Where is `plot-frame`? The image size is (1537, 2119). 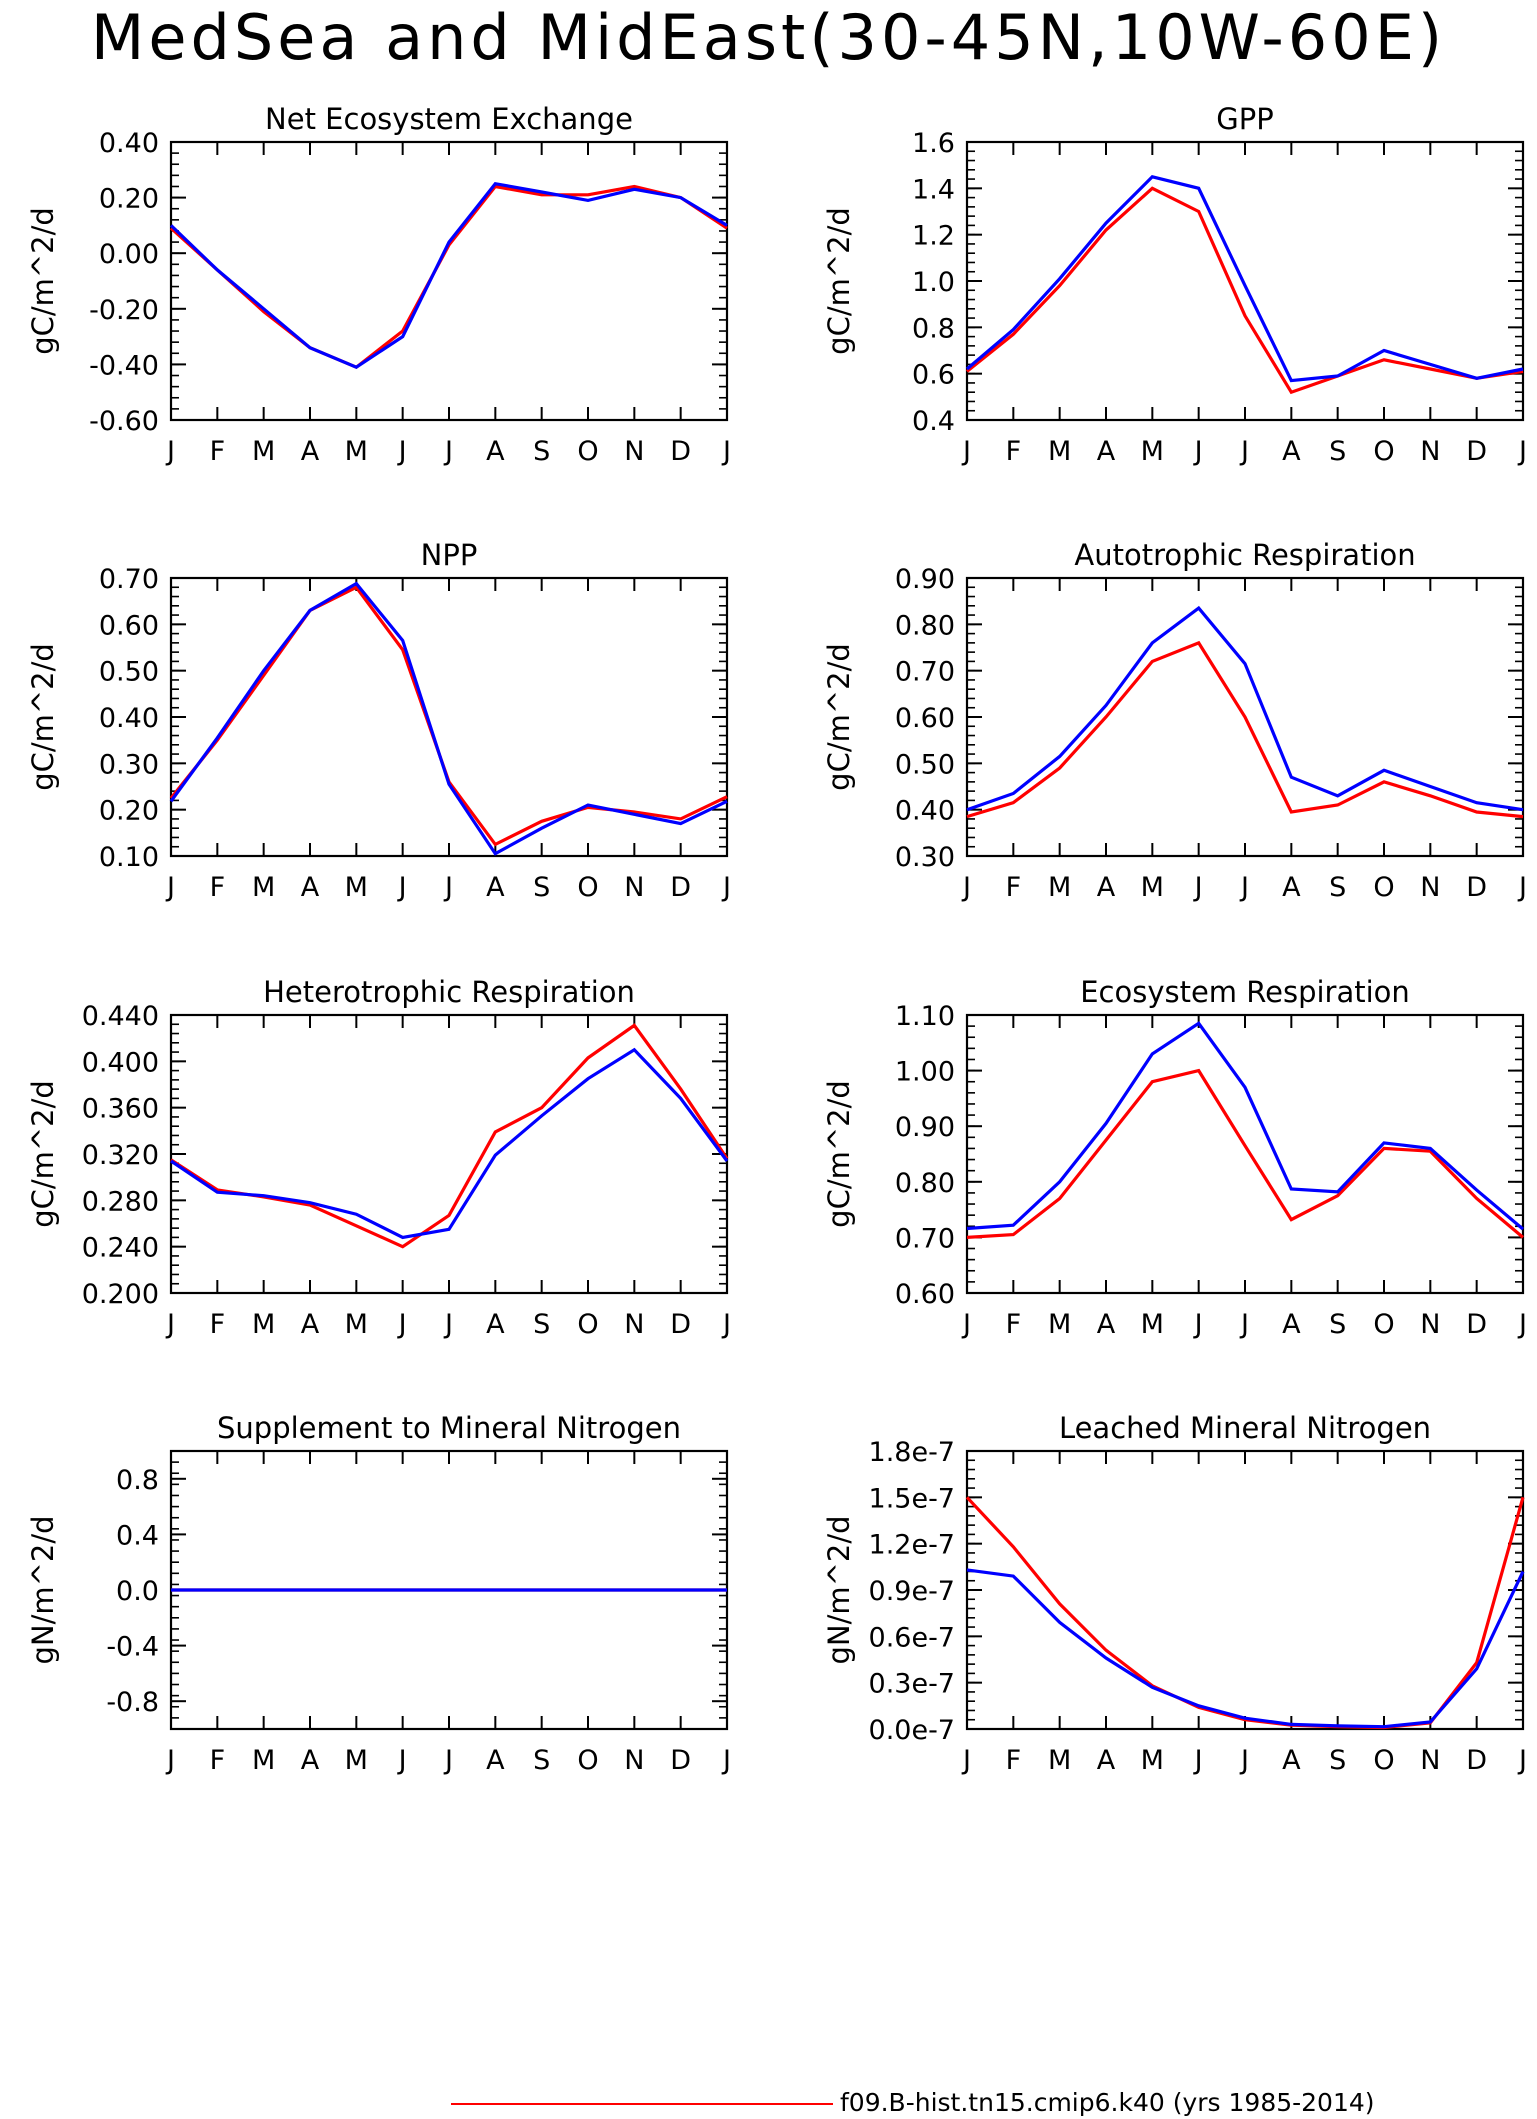
plot-frame is located at coordinates (449, 1154).